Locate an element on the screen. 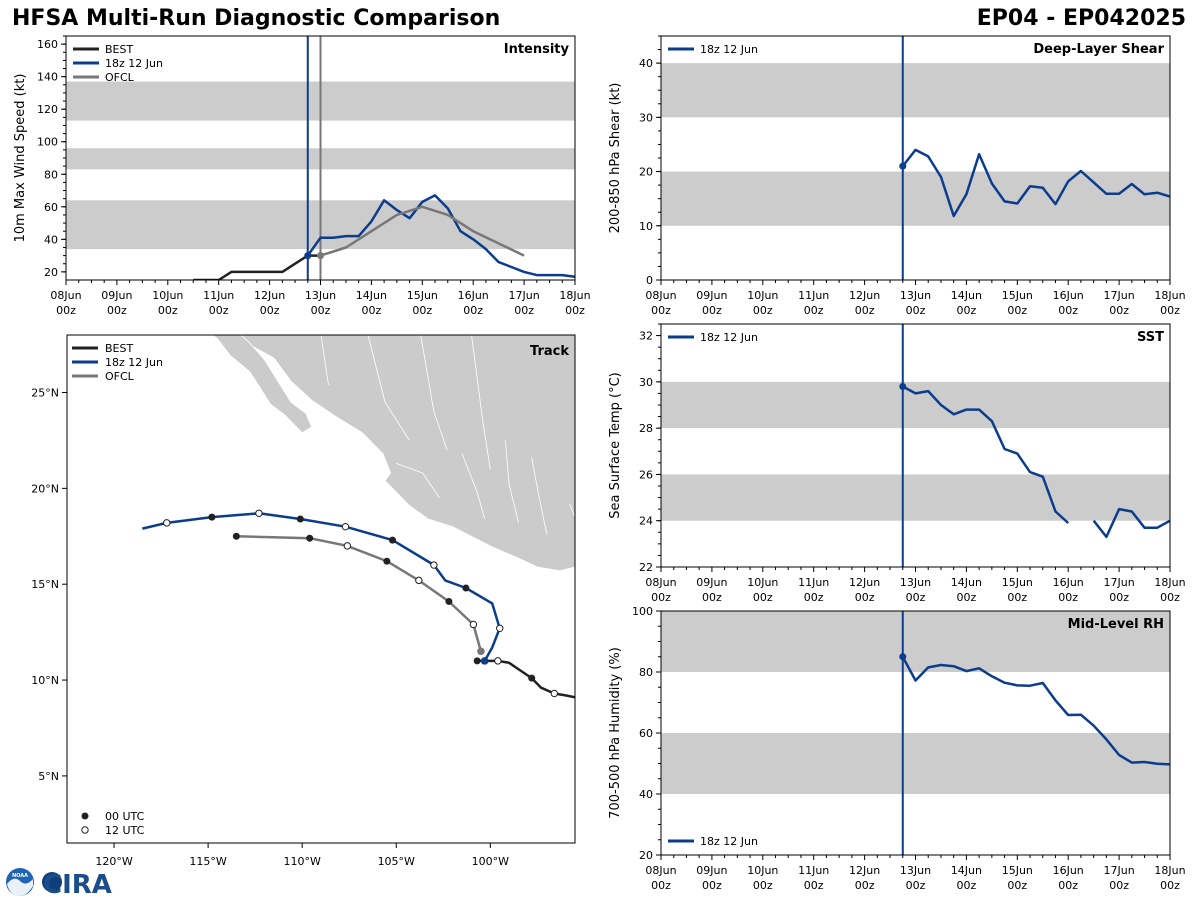 The height and width of the screenshot is (900, 1200). y-tick-label: 120 is located at coordinates (47, 109).